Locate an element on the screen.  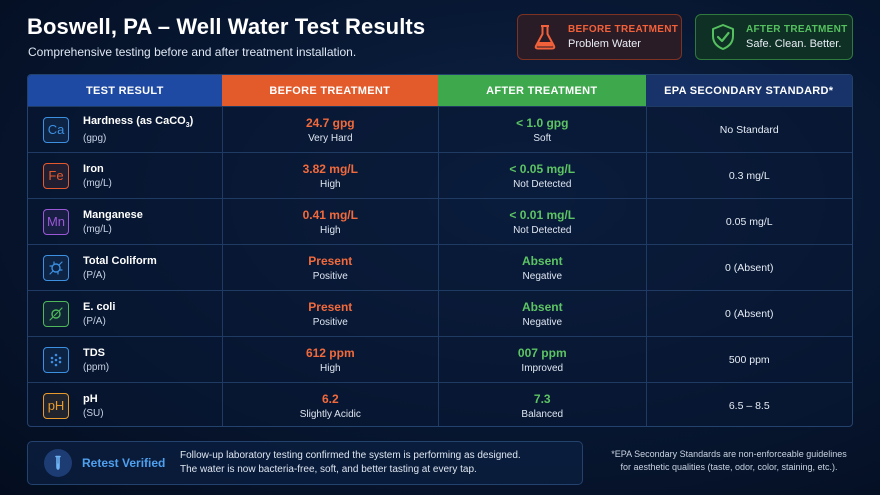
header-before-treatment: BEFORE TREATMENT is located at coordinates (329, 90).